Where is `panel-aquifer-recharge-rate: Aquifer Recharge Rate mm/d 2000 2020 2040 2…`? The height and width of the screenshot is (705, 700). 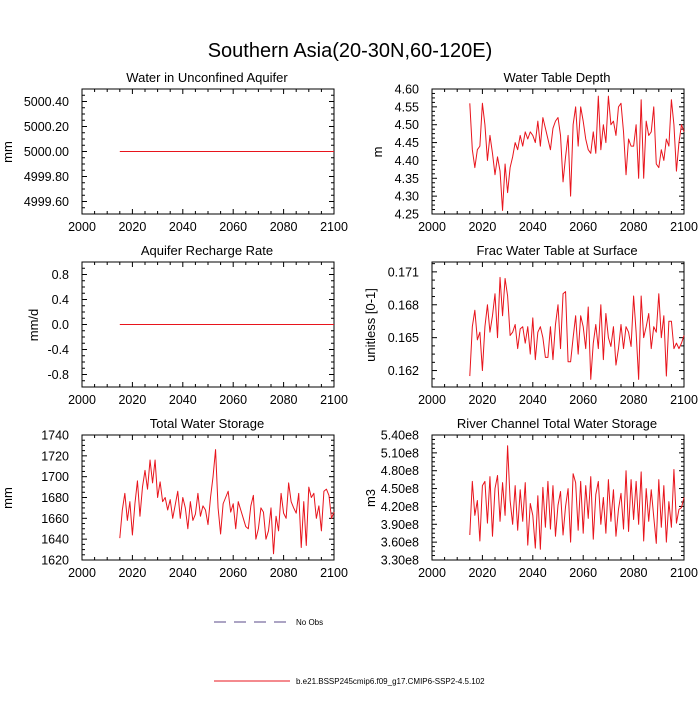
panel-aquifer-recharge-rate: Aquifer Recharge Rate mm/d 2000 2020 2040 2… is located at coordinates (187, 325).